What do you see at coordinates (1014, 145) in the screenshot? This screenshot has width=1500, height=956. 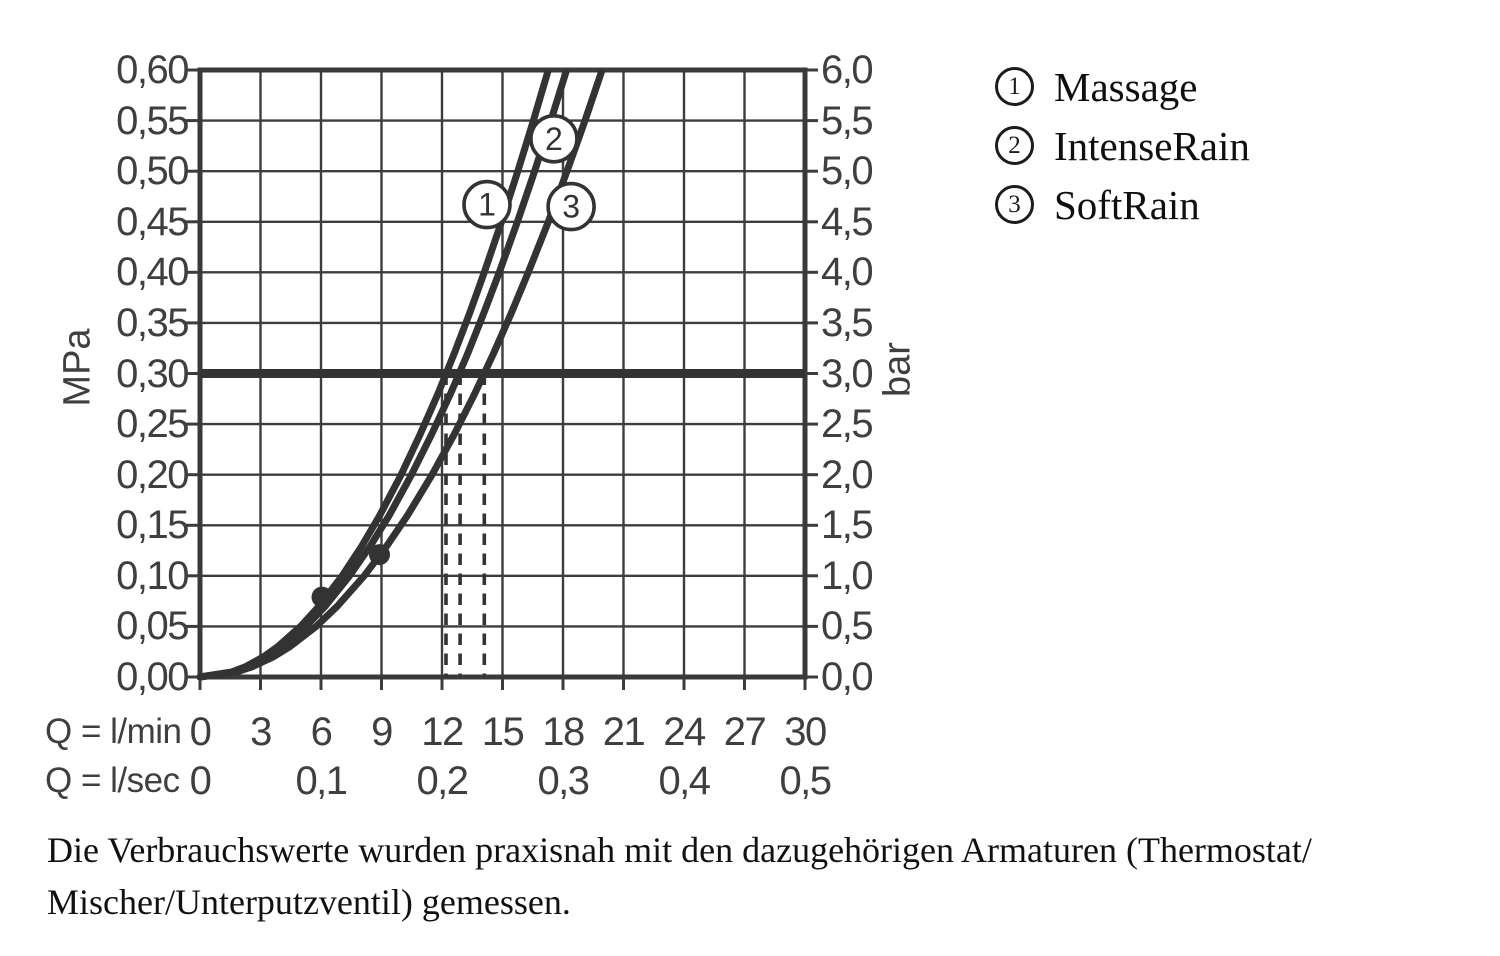 I see `legend-number-badge: 2` at bounding box center [1014, 145].